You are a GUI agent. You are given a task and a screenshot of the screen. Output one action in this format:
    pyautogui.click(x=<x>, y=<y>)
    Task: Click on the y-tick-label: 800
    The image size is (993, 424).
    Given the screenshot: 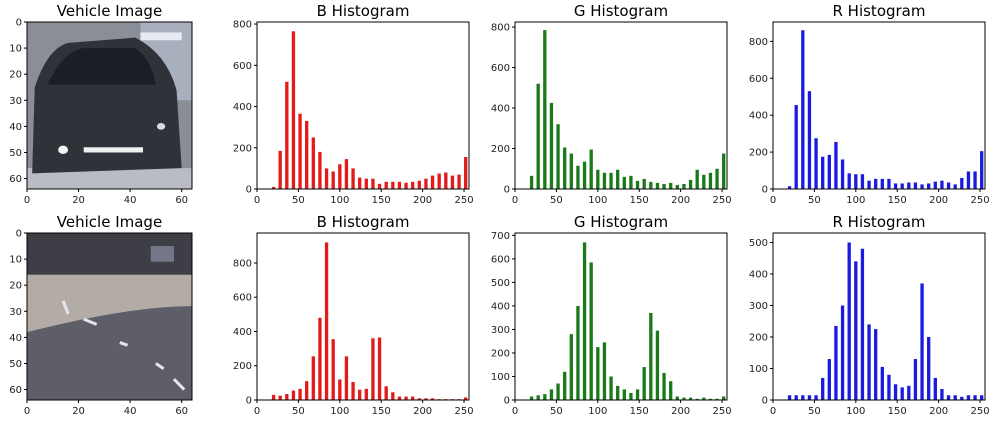 What is the action you would take?
    pyautogui.click(x=758, y=42)
    